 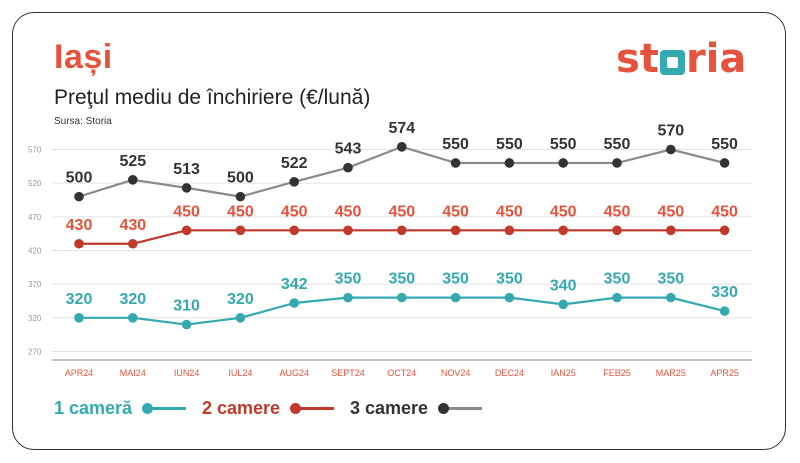 What do you see at coordinates (401, 279) in the screenshot?
I see `data-label-s1-6: 350` at bounding box center [401, 279].